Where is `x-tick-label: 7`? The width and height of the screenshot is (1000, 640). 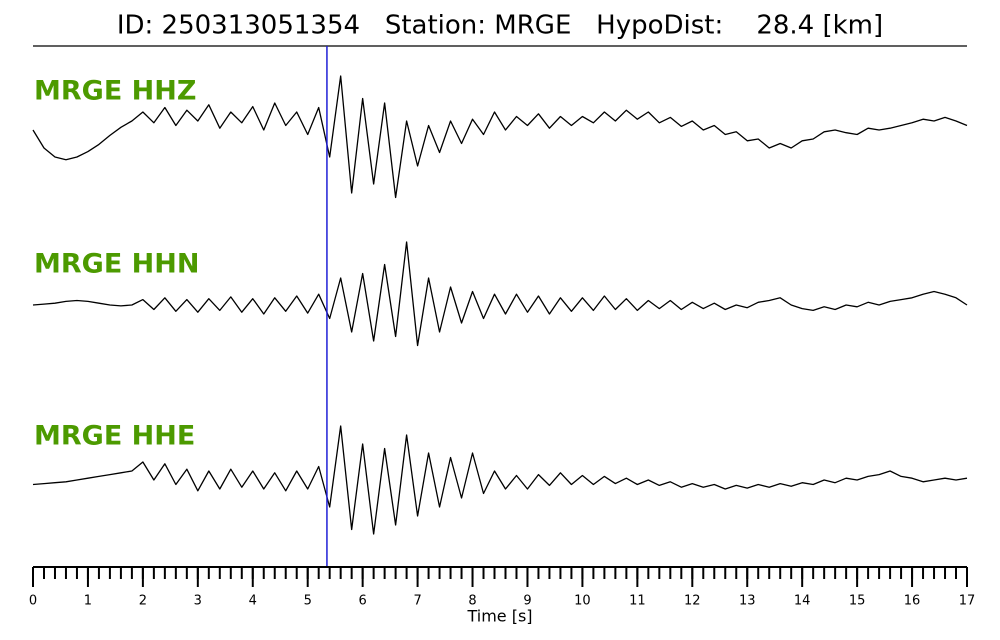 x-tick-label: 7 is located at coordinates (417, 601).